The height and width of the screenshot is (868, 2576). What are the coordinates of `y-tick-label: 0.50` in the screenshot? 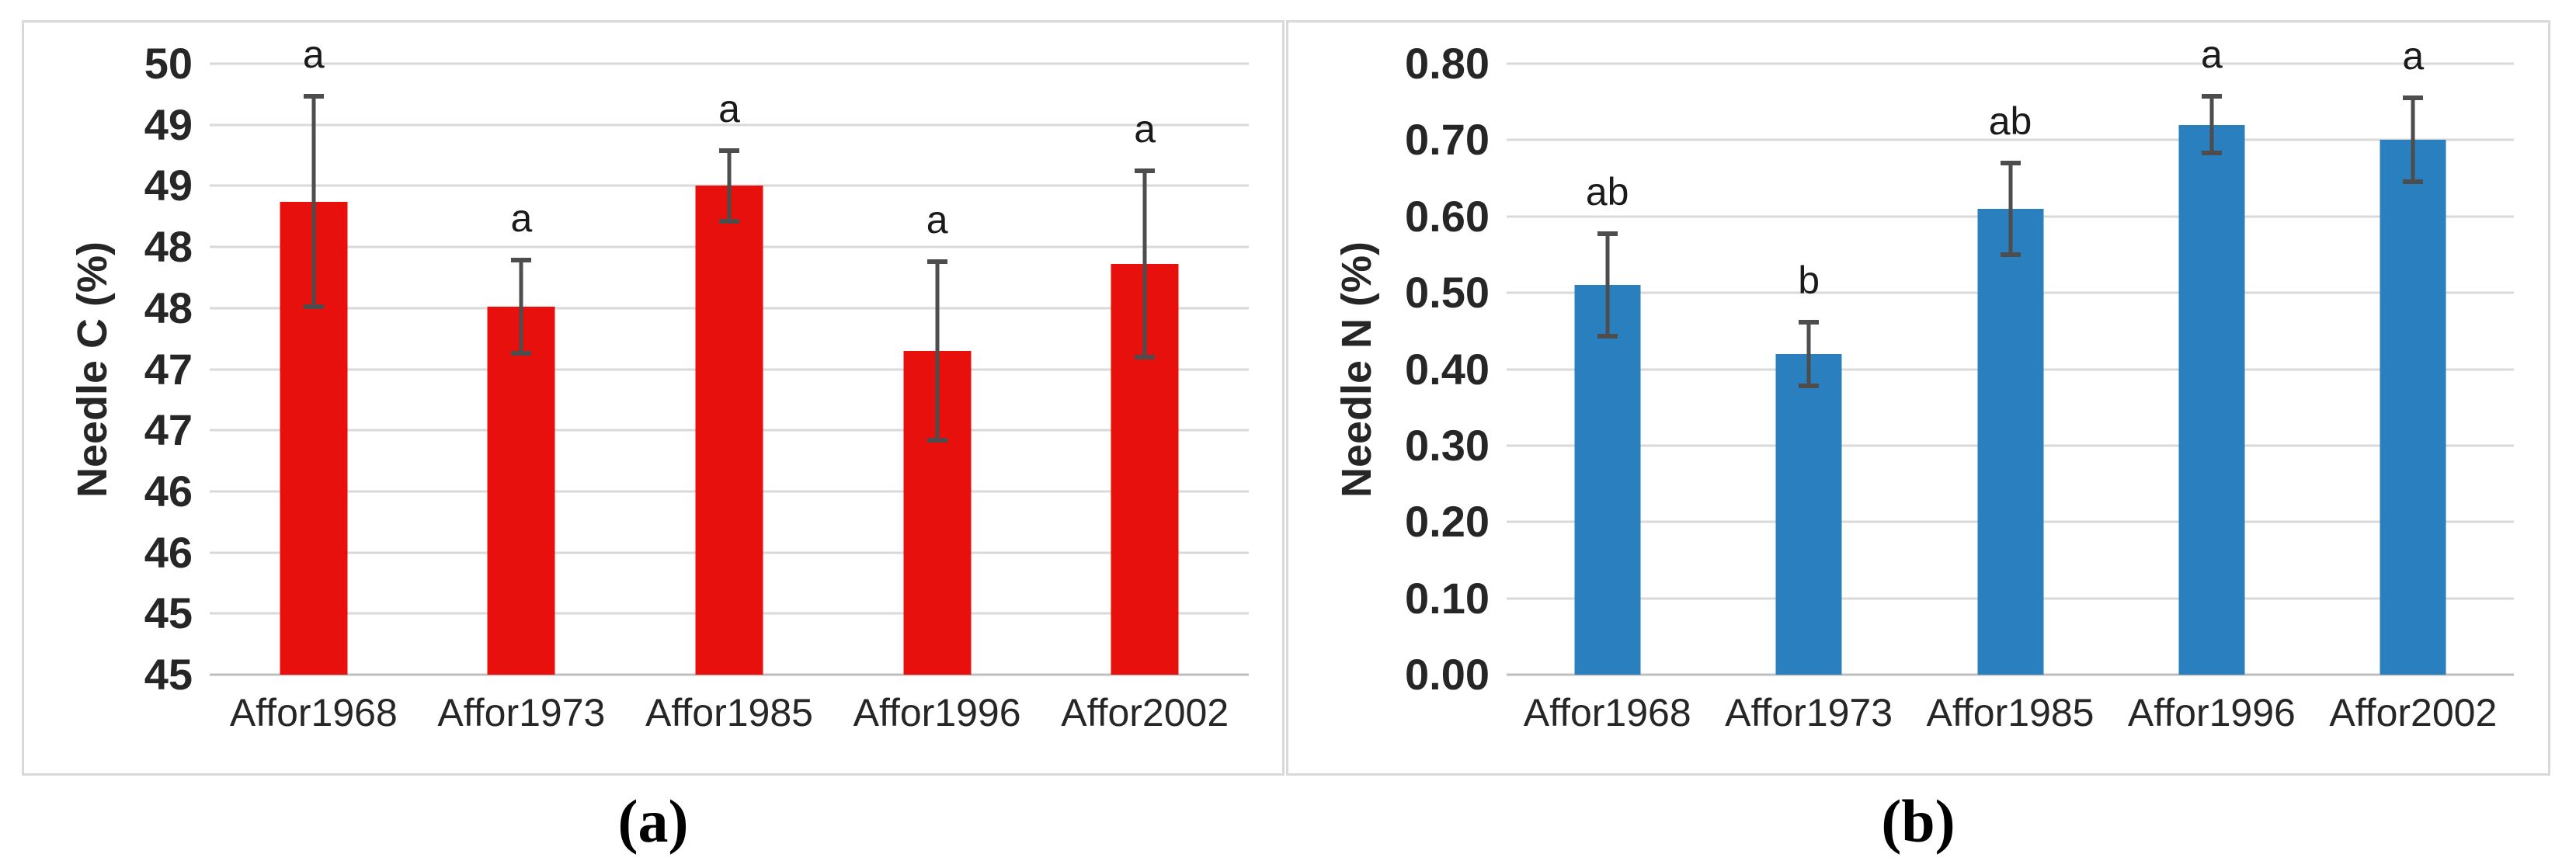 It's located at (1447, 293).